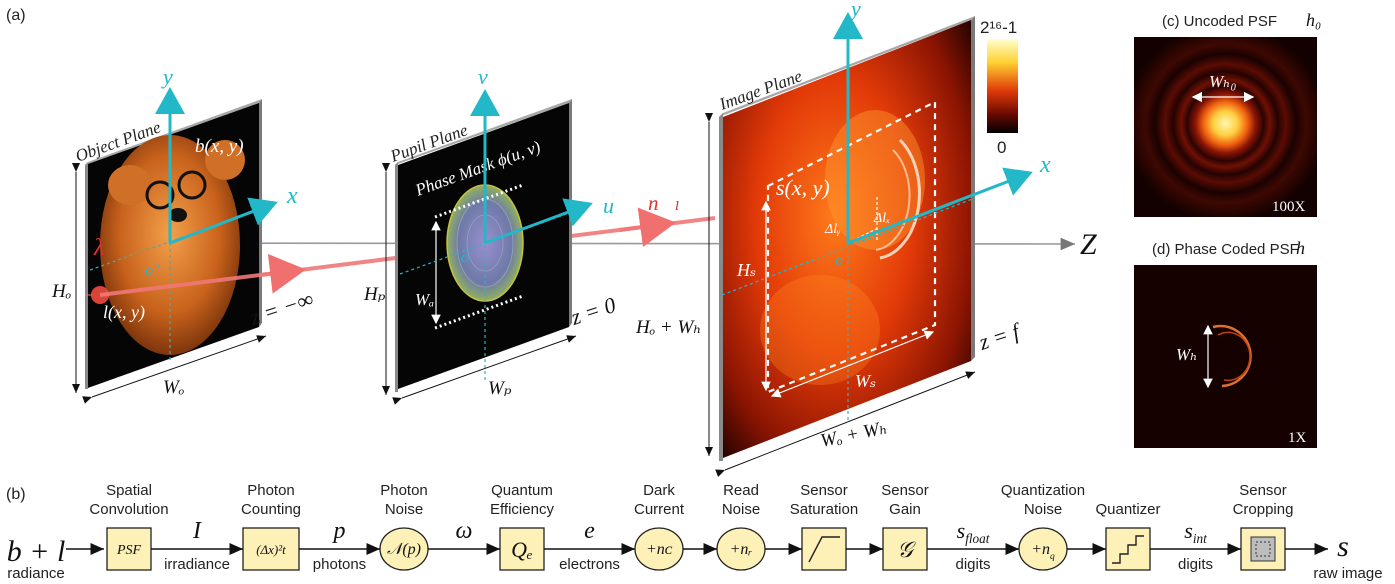 This screenshot has height=584, width=1395. What do you see at coordinates (1195, 564) in the screenshot?
I see `link-label-9: digits` at bounding box center [1195, 564].